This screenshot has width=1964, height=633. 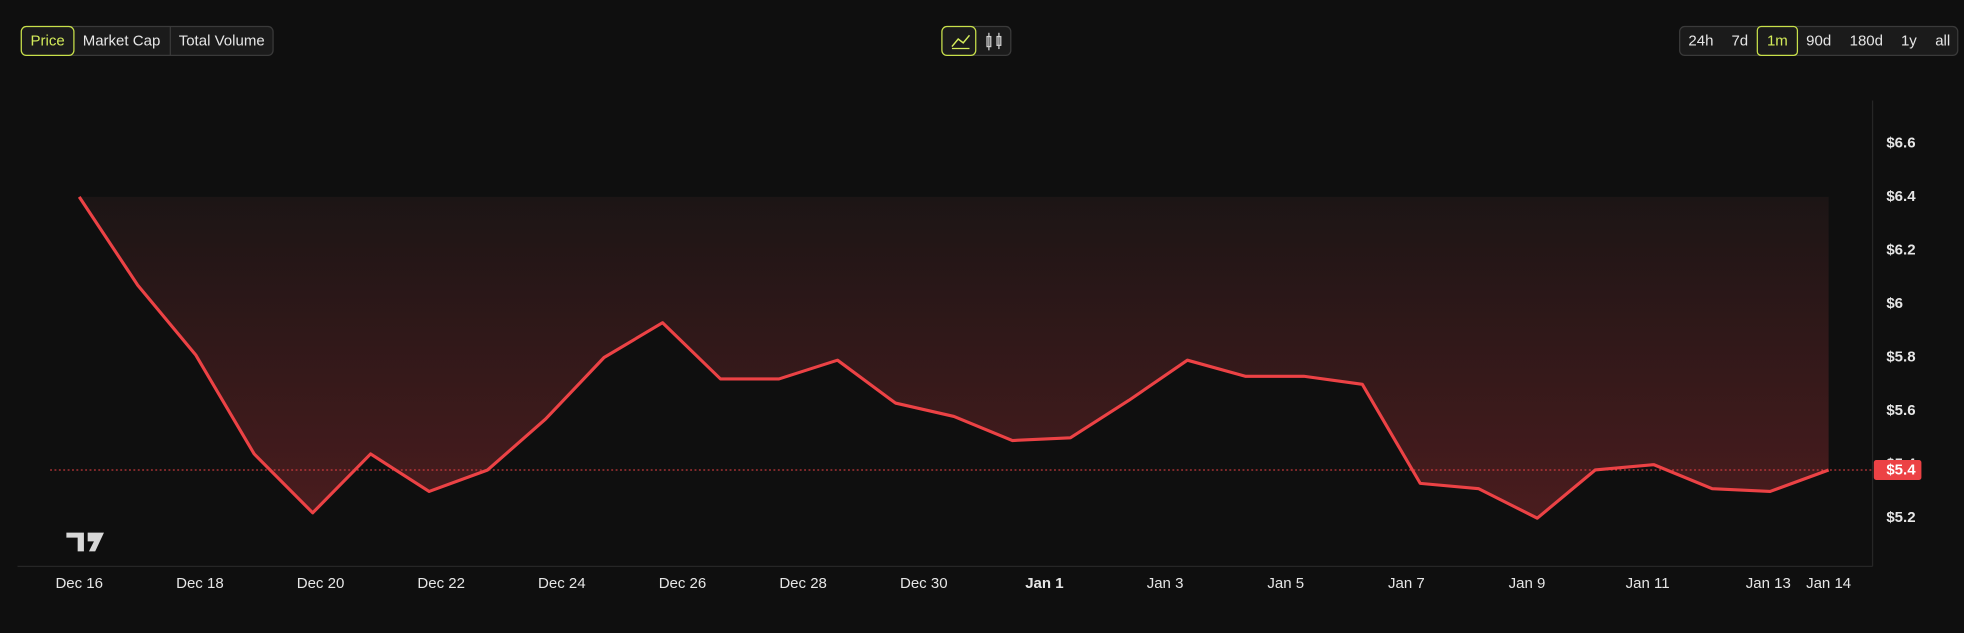 I want to click on x-tick-label: Jan 14, so click(x=1828, y=583).